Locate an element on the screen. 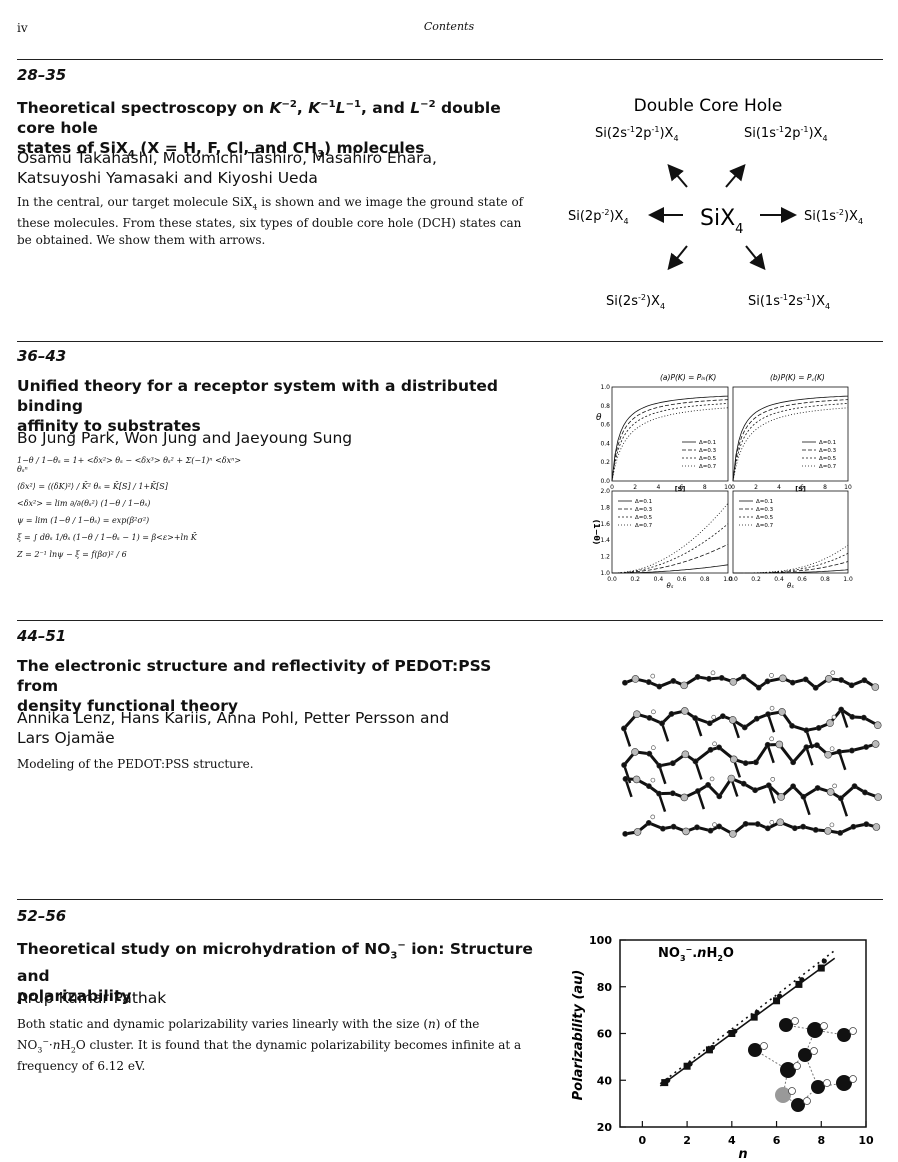  x-tick-label: 0 is located at coordinates (733, 487).